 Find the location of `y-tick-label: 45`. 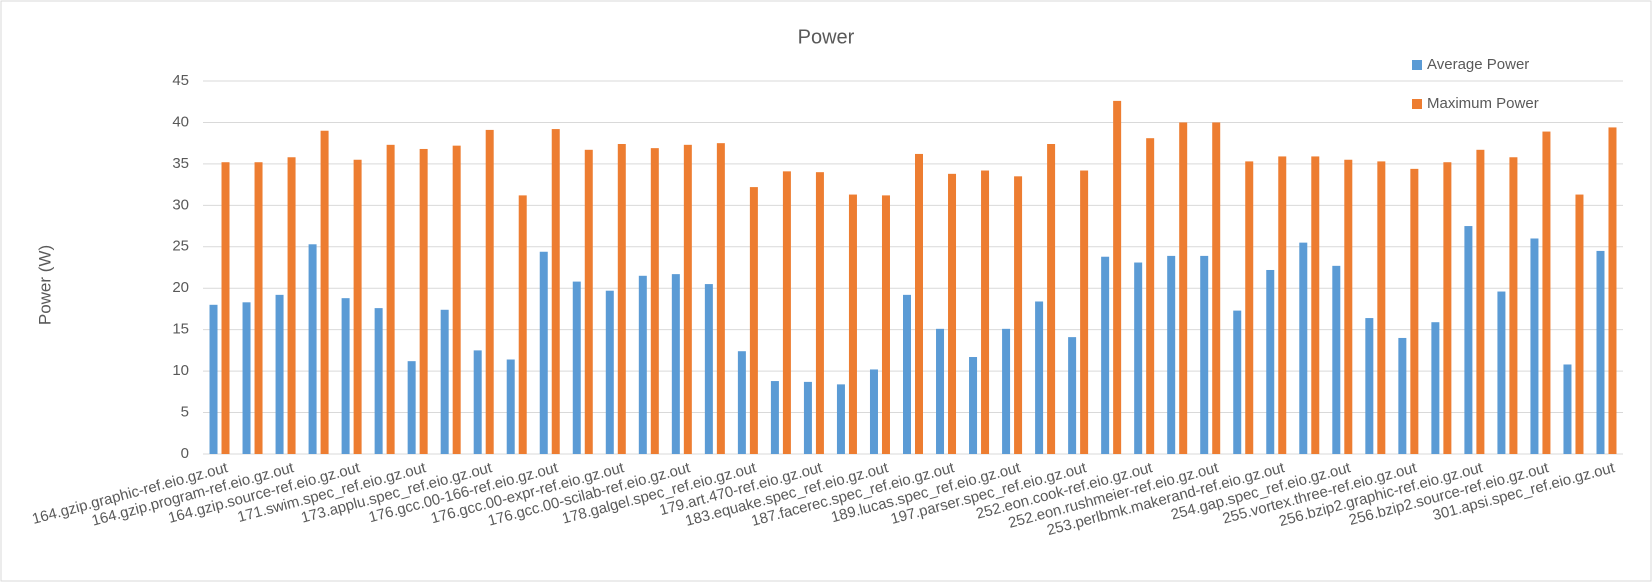

y-tick-label: 45 is located at coordinates (180, 80).